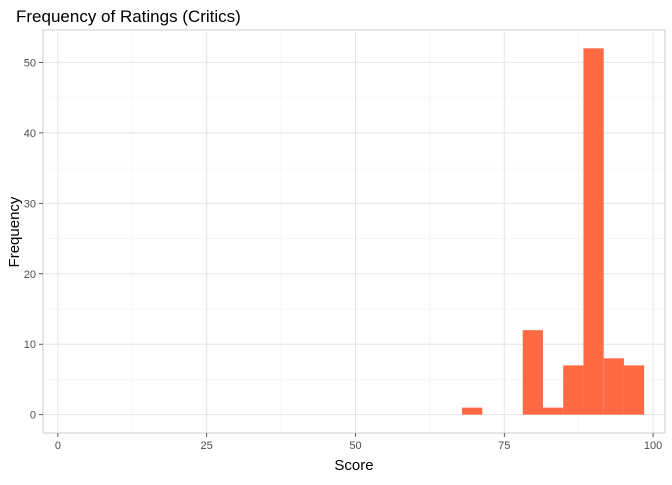  I want to click on y-tick-label: 0, so click(33, 416).